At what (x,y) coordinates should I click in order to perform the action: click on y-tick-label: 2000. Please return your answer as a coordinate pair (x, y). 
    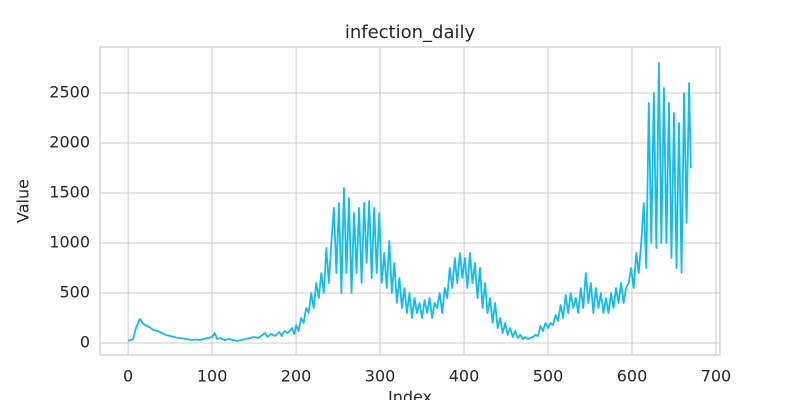
    Looking at the image, I should click on (69, 142).